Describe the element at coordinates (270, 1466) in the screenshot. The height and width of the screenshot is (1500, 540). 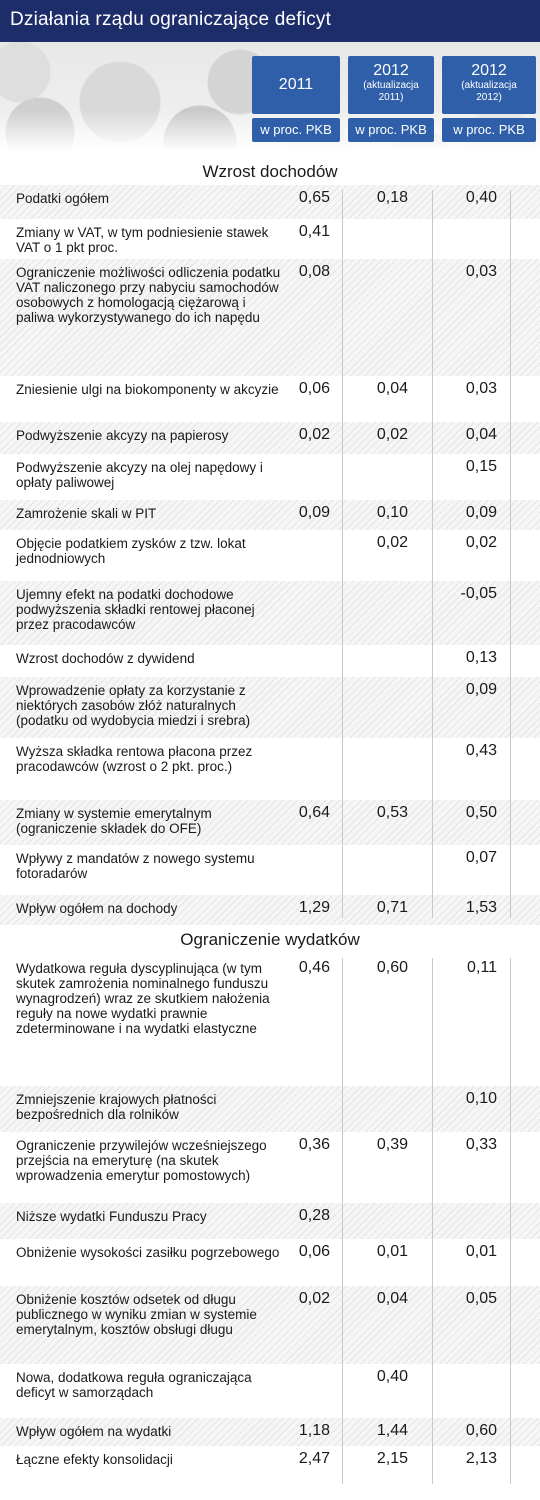
I see `table-row: Łączne efekty konsolidacji 2,47 2,15 2,13` at that location.